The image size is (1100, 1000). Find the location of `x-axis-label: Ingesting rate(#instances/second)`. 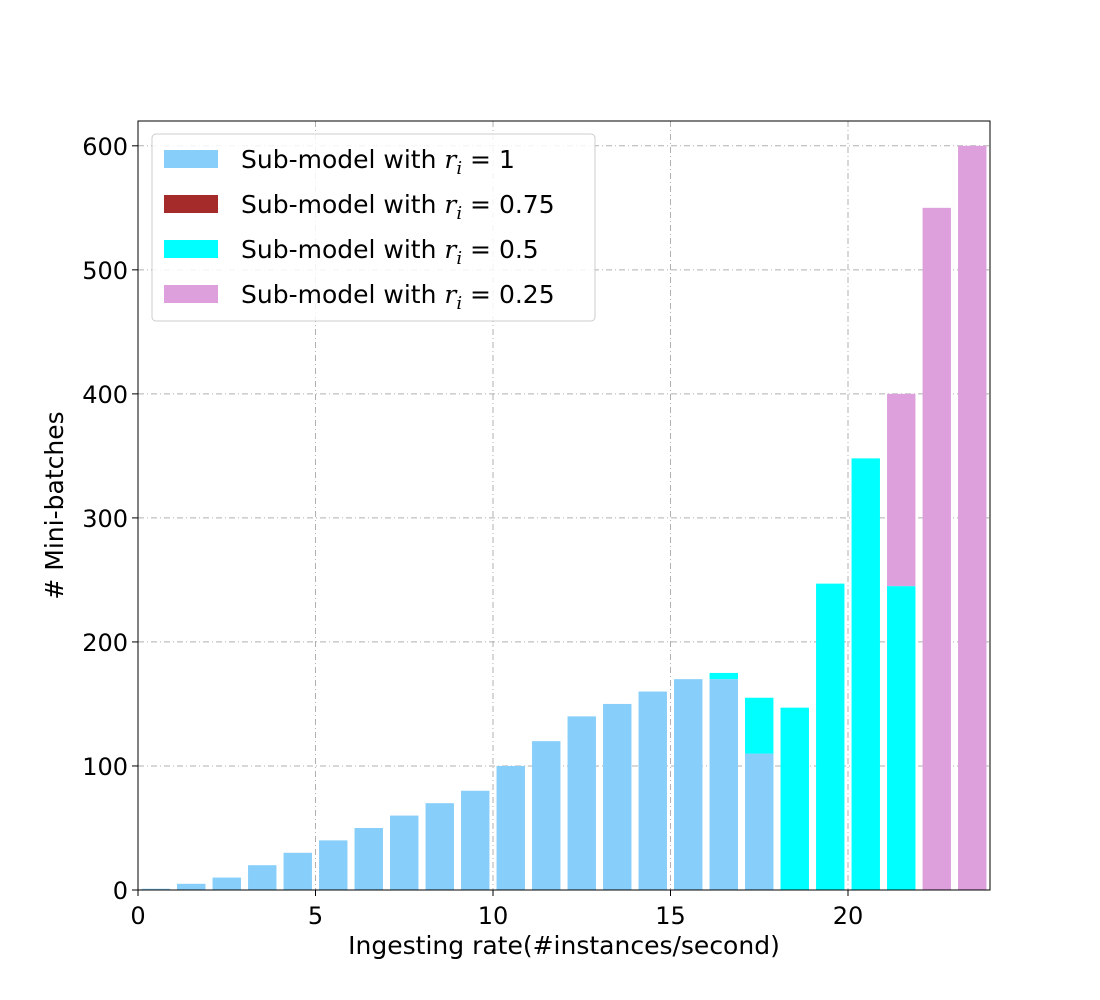

x-axis-label: Ingesting rate(#instances/second) is located at coordinates (564, 945).